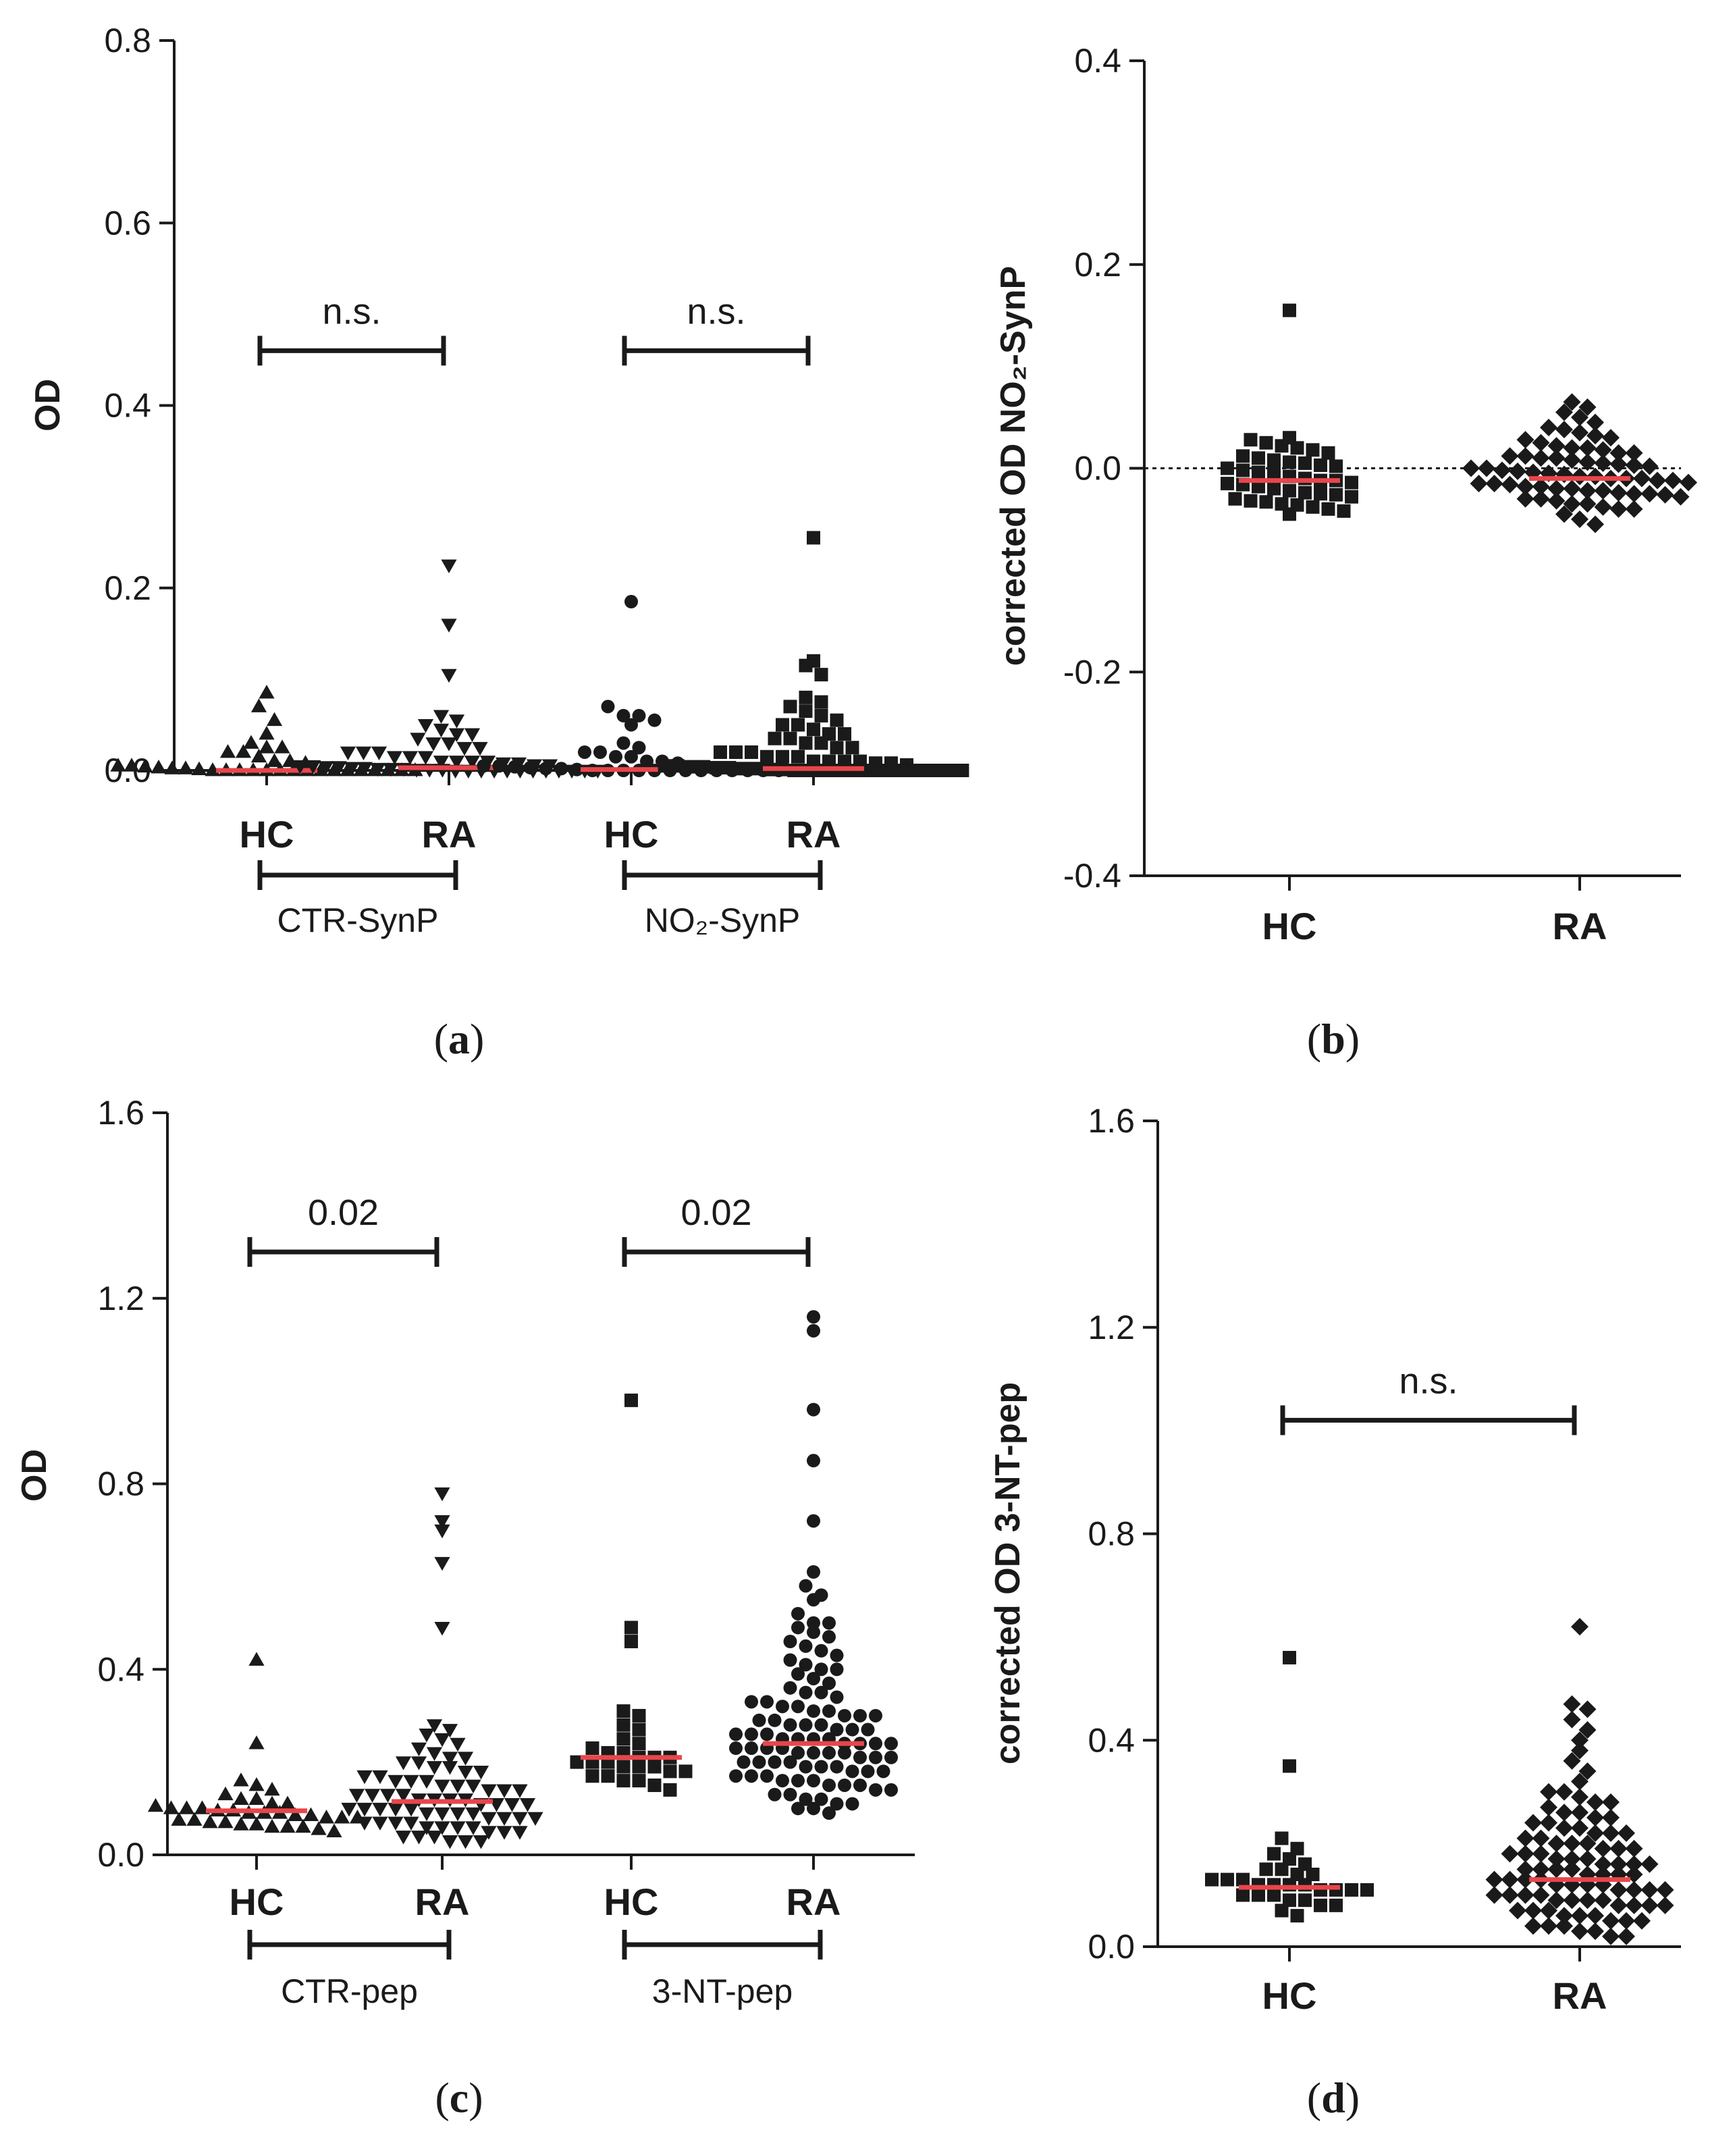 This screenshot has height=2156, width=1735. What do you see at coordinates (1097, 61) in the screenshot?
I see `y-tick-label: 0.4` at bounding box center [1097, 61].